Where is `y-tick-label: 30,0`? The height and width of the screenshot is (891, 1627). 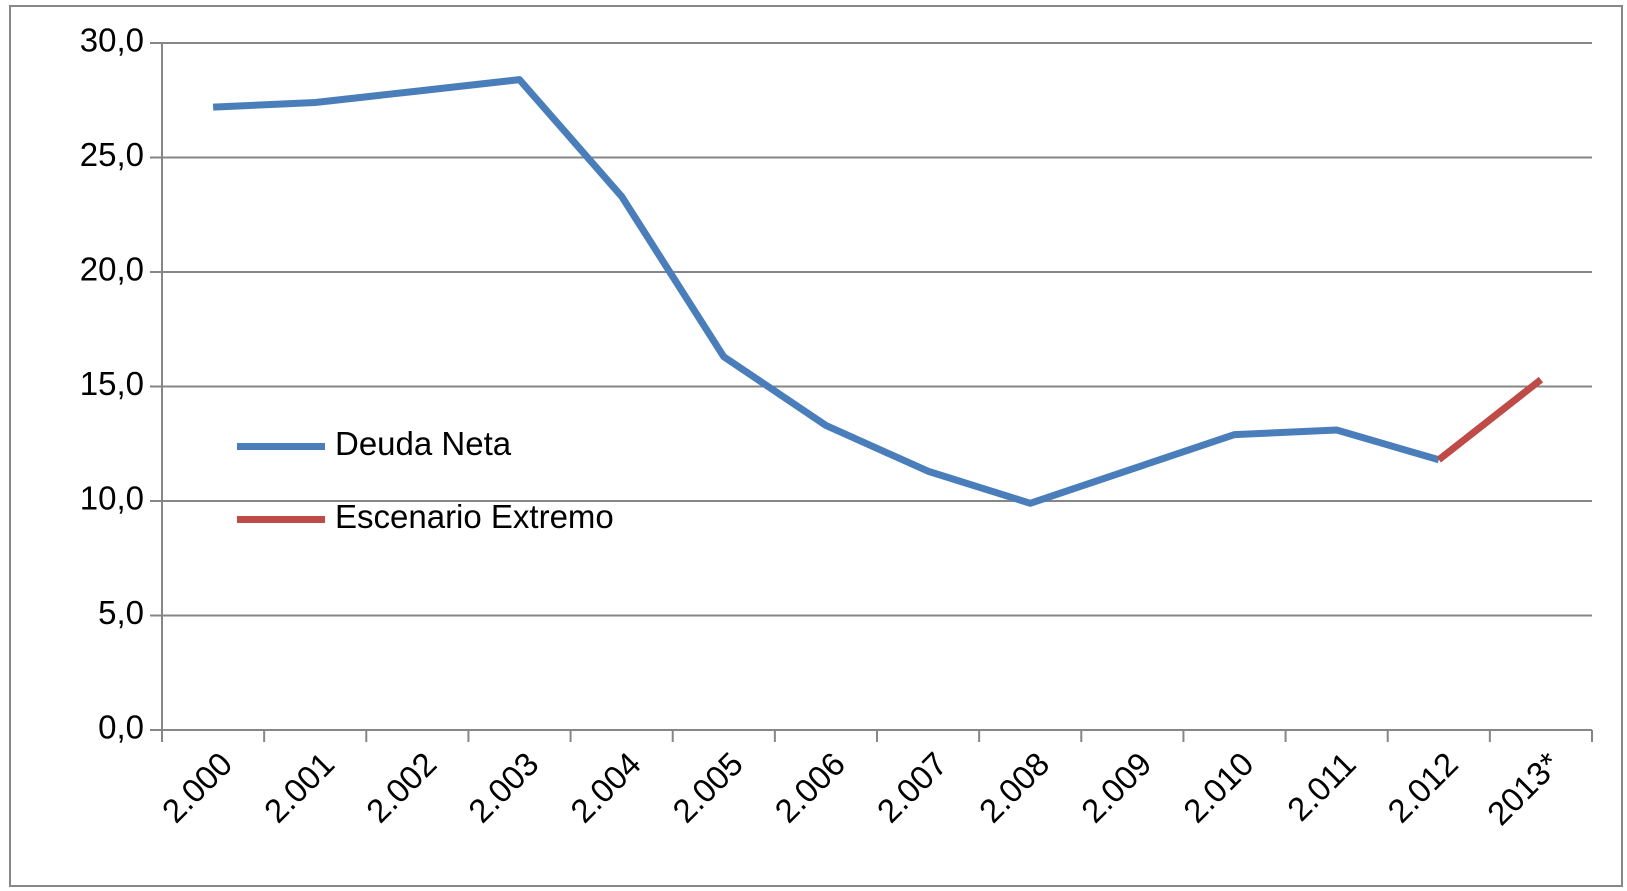
y-tick-label: 30,0 is located at coordinates (112, 40).